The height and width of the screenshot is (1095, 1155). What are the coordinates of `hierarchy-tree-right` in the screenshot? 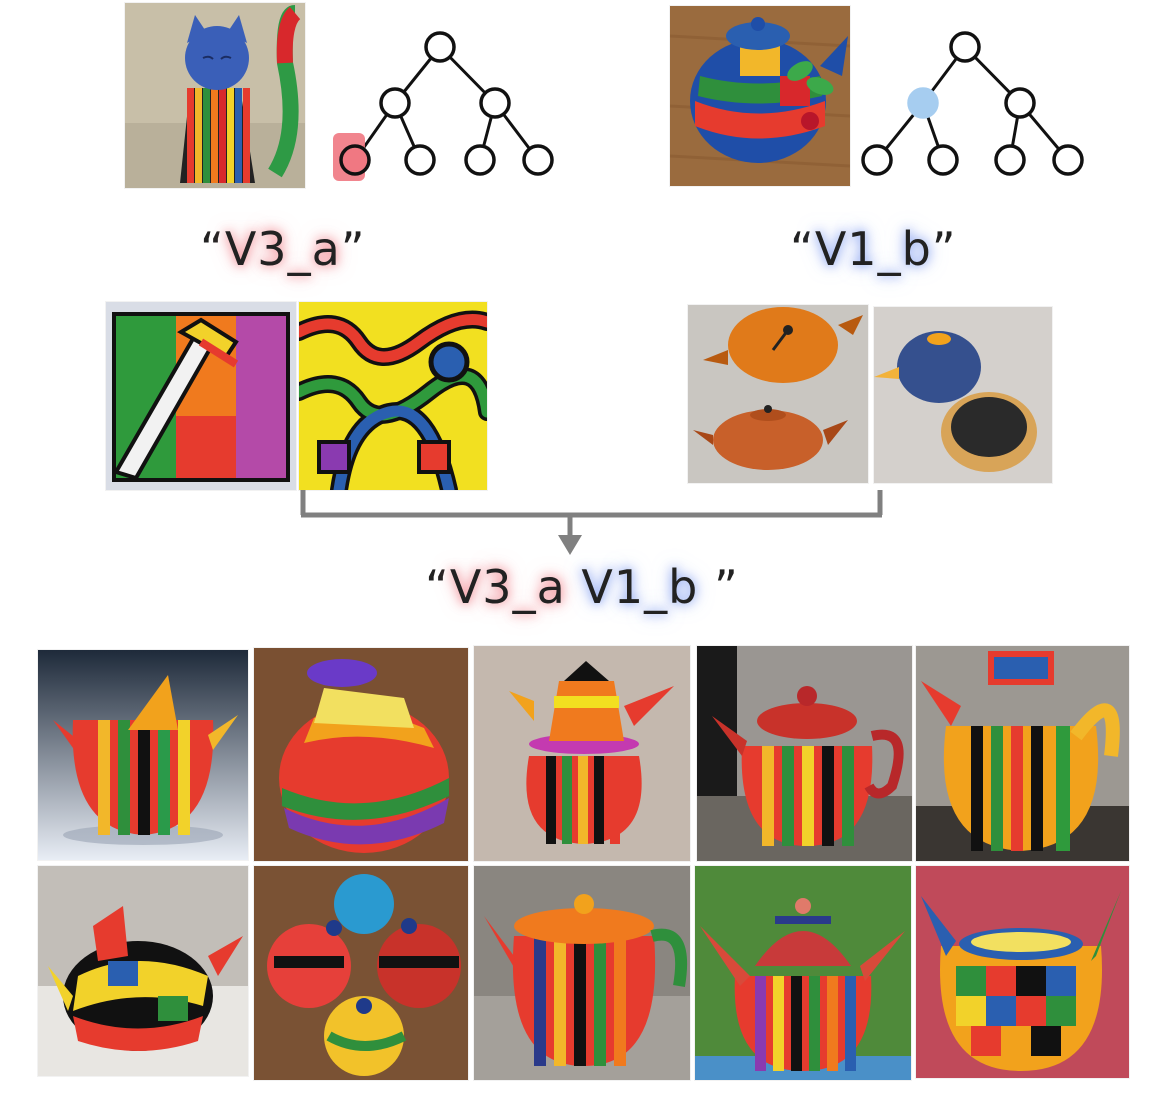 It's located at (972, 103).